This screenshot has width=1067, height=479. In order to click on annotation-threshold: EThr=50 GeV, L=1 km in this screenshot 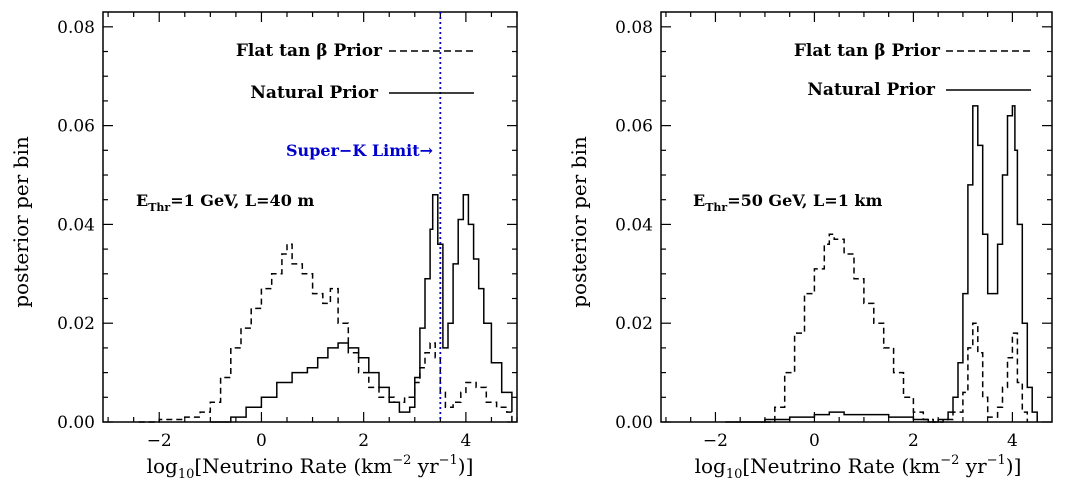, I will do `click(787, 202)`.